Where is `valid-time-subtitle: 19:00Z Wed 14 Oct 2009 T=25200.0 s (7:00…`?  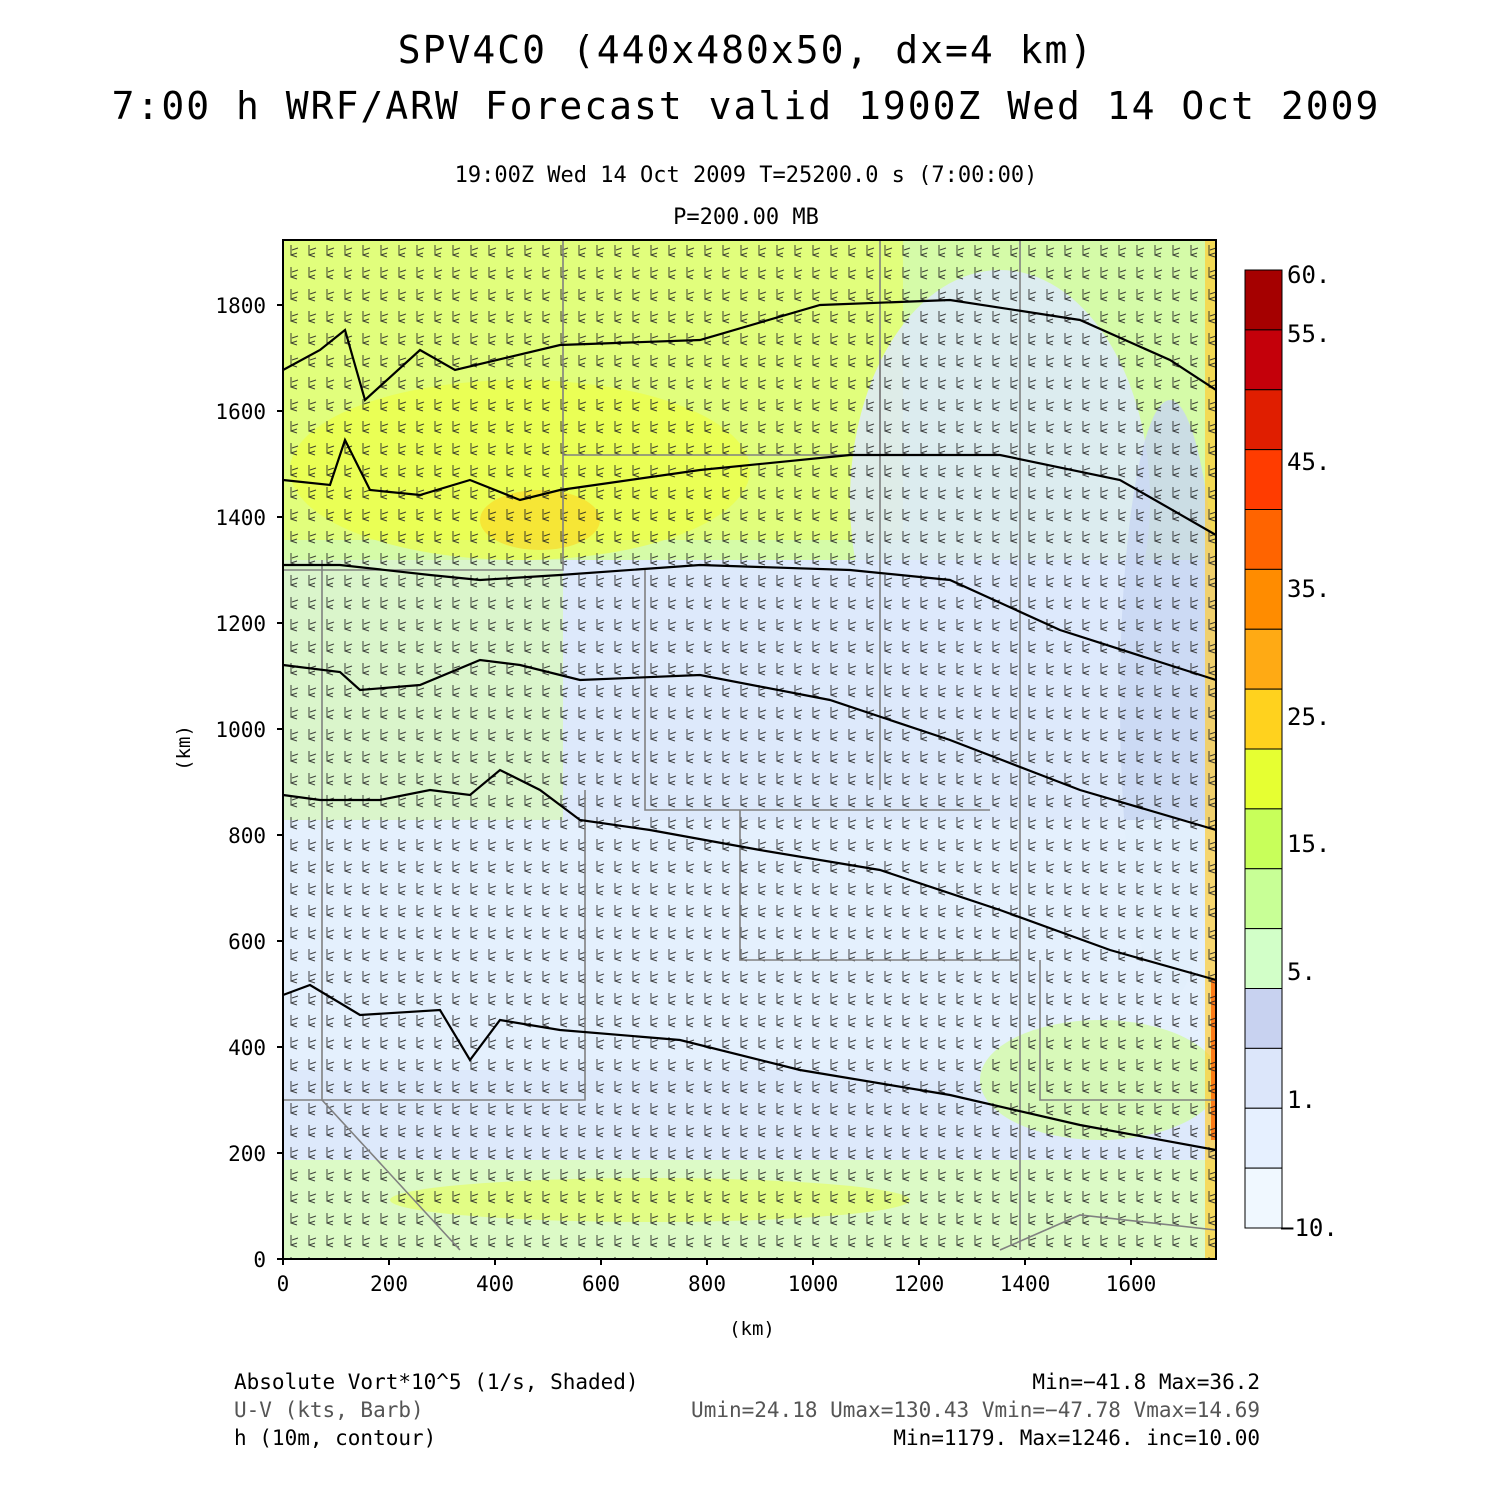
valid-time-subtitle: 19:00Z Wed 14 Oct 2009 T=25200.0 s (7:00… is located at coordinates (746, 175).